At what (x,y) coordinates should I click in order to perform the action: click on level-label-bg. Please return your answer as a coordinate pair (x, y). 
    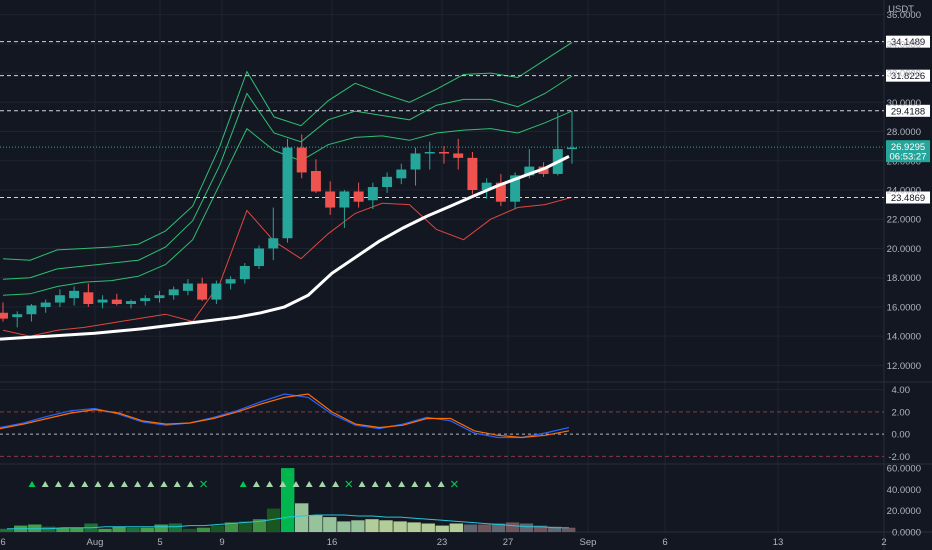
    Looking at the image, I should click on (908, 75).